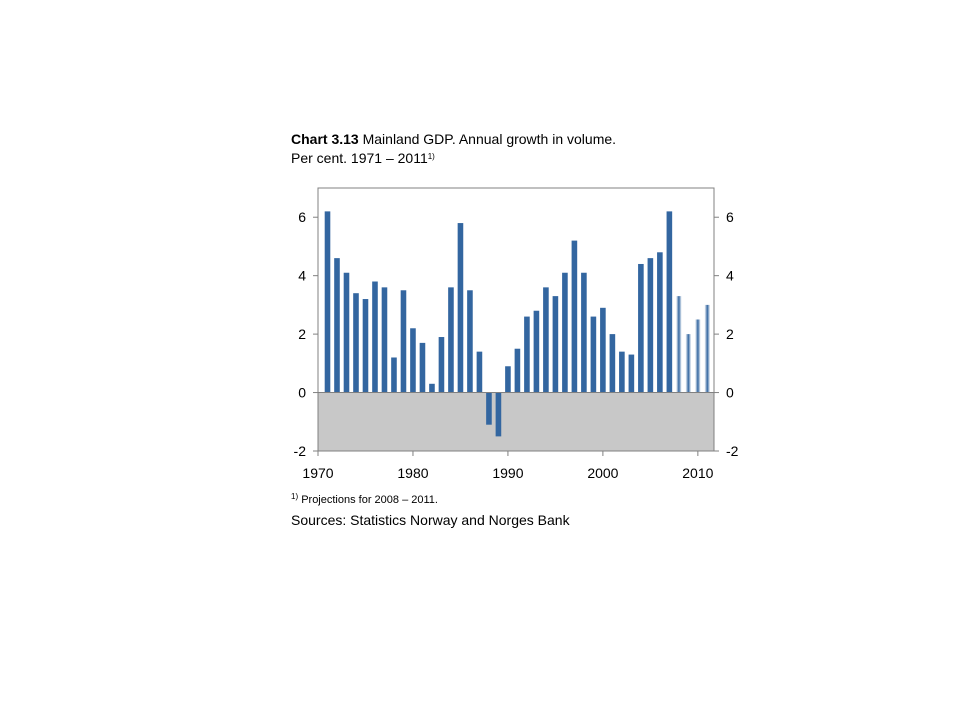 The width and height of the screenshot is (960, 720). I want to click on bar-1992, so click(527, 354).